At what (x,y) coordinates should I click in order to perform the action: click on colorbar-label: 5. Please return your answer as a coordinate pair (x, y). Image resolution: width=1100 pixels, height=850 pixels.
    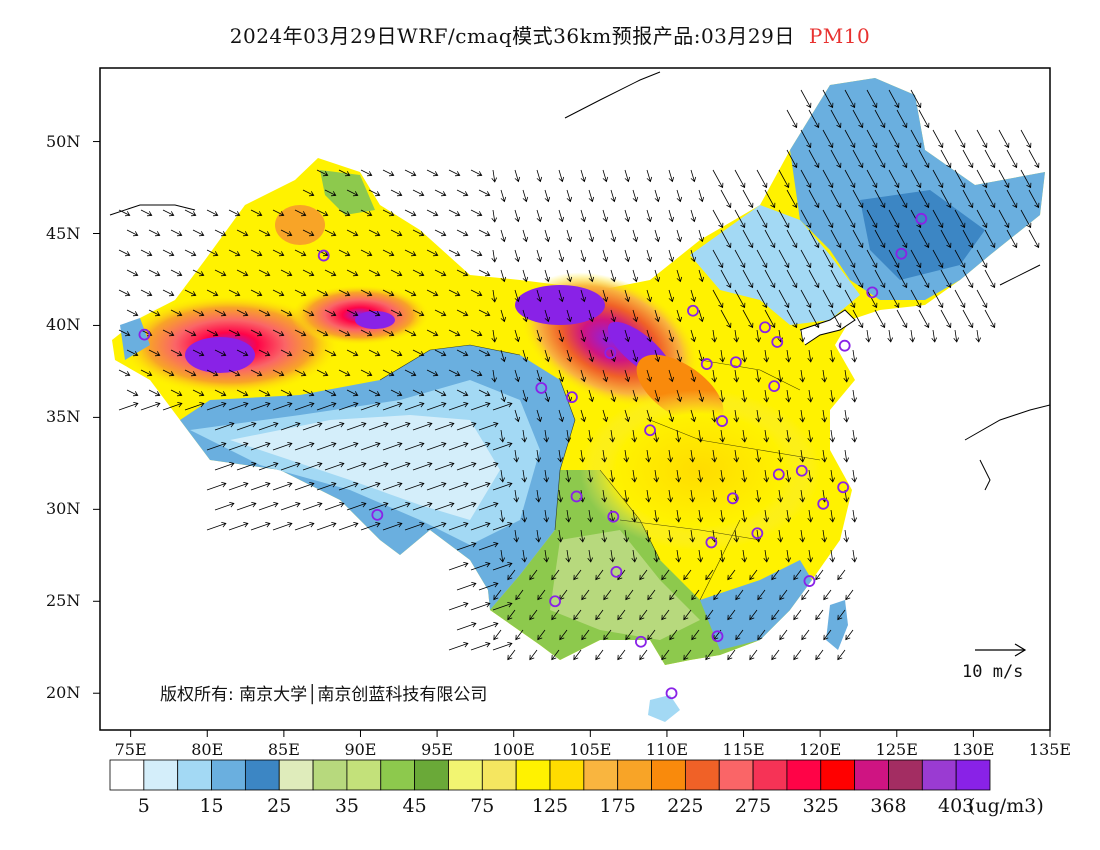
    Looking at the image, I should click on (143, 806).